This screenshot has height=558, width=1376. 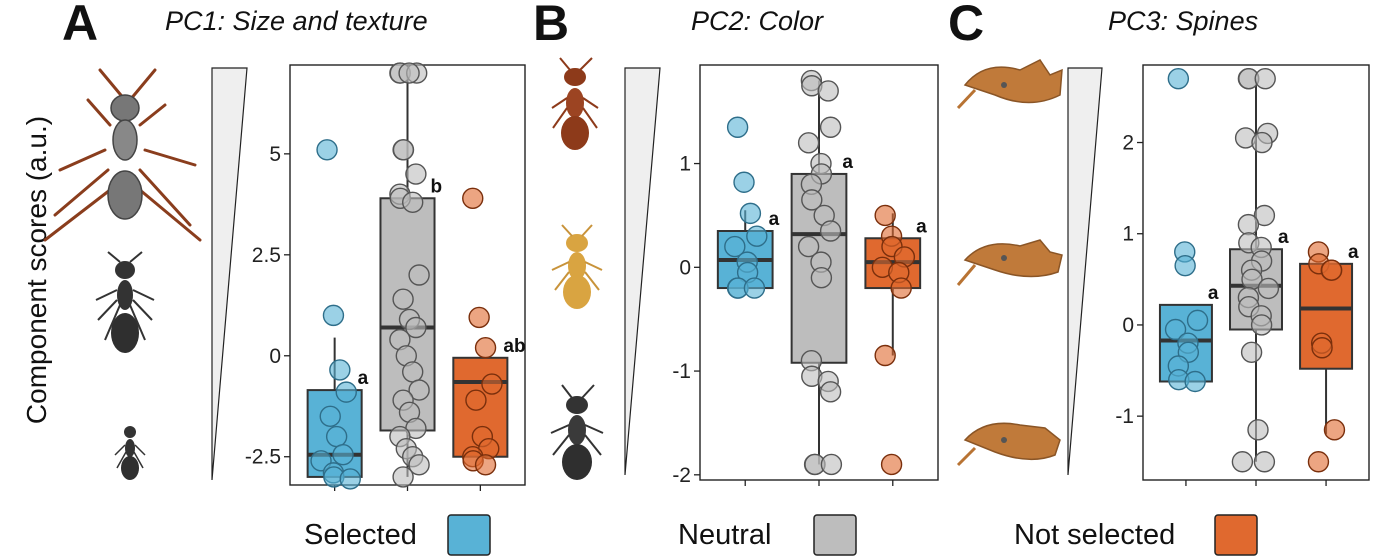 I want to click on wedge-shape-a, so click(x=229, y=274).